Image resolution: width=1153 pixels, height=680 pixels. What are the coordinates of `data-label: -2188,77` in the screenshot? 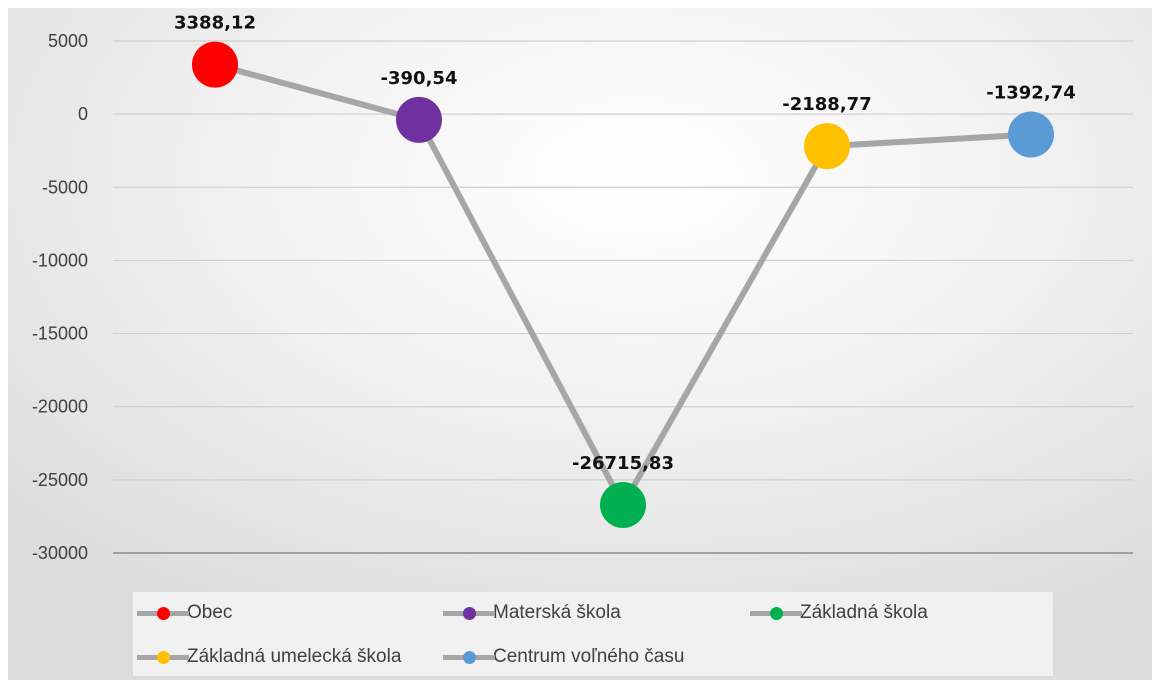 It's located at (826, 104).